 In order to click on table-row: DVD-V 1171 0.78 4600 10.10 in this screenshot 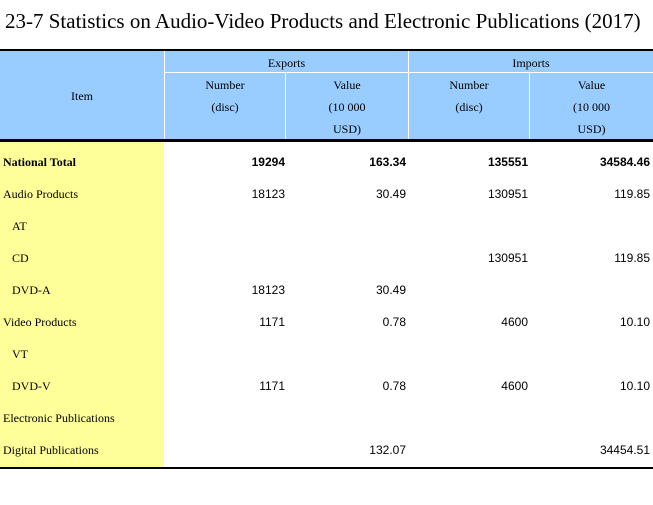, I will do `click(326, 386)`.